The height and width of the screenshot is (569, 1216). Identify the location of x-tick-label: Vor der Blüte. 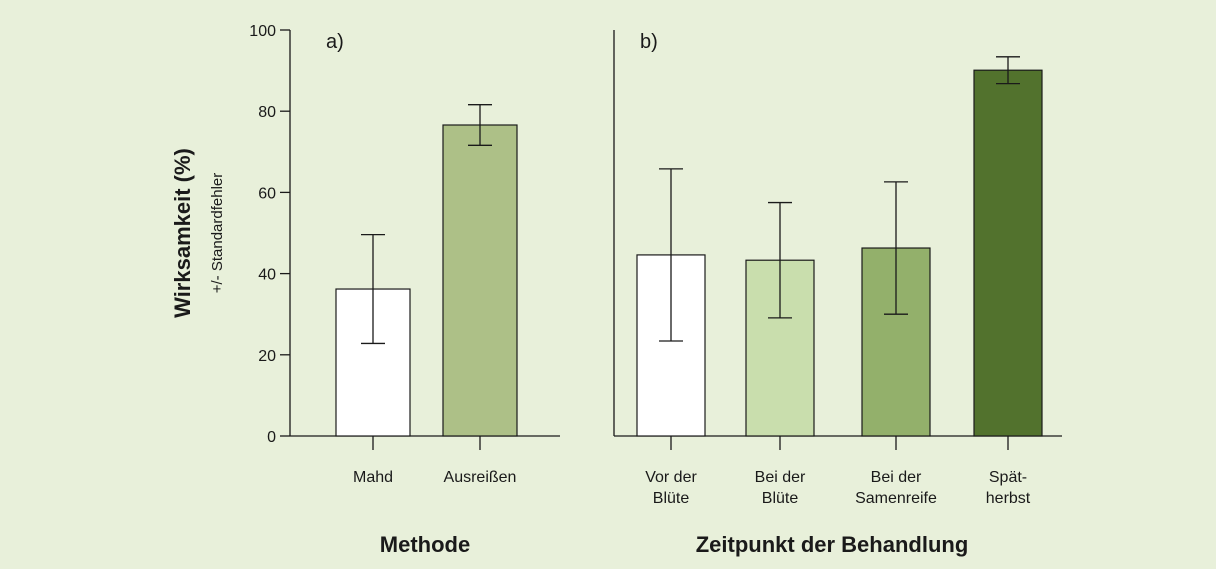
(671, 488).